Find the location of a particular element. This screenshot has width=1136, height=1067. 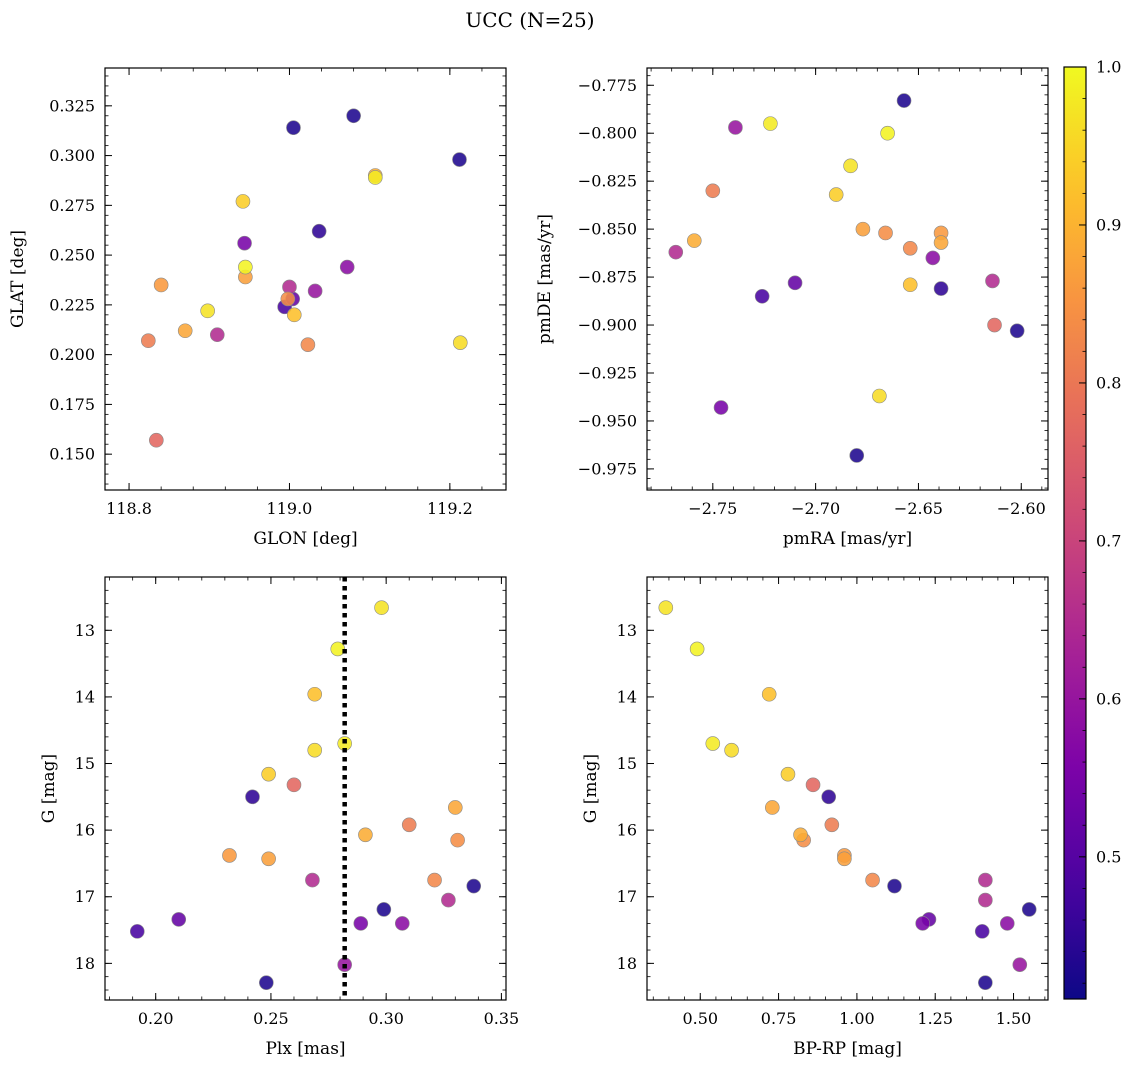

x-axis-label: BP-RP [mag] is located at coordinates (847, 1049).